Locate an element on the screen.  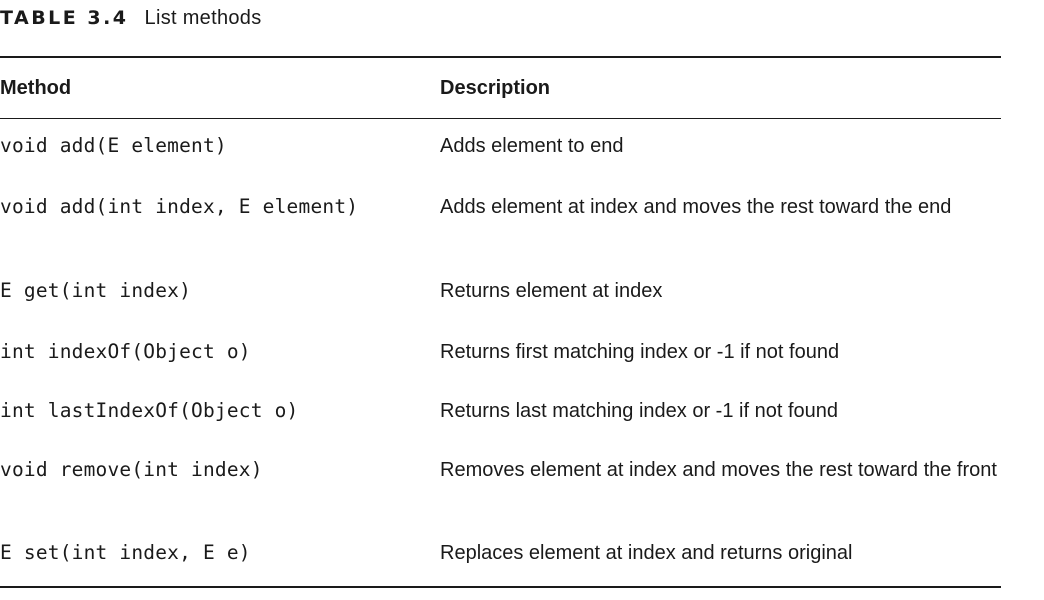
method-signature: void add(E element) is located at coordinates (113, 145).